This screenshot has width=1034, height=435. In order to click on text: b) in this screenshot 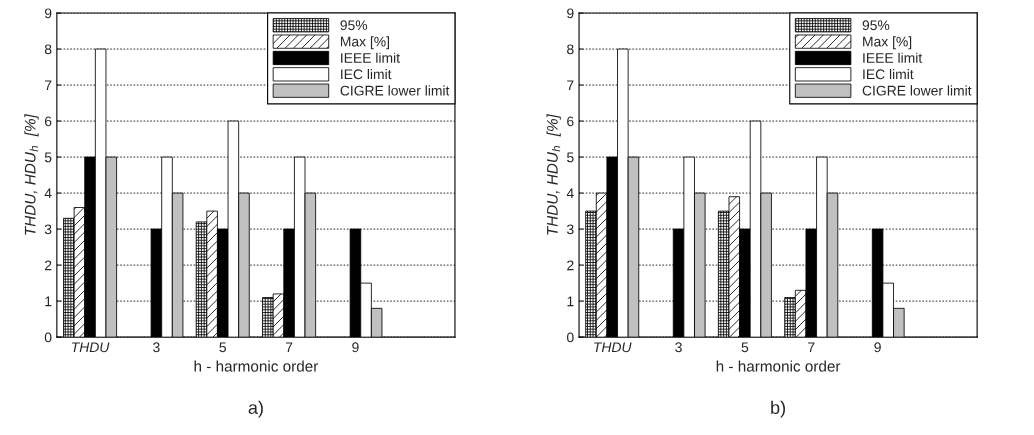, I will do `click(778, 409)`.